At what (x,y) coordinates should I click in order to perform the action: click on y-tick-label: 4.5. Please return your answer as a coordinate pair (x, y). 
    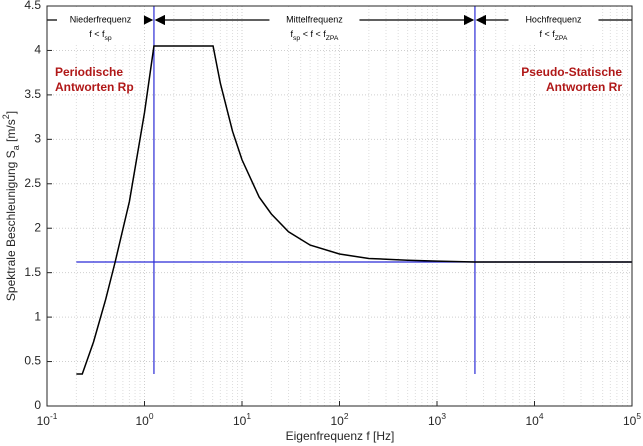
    Looking at the image, I should click on (32, 6).